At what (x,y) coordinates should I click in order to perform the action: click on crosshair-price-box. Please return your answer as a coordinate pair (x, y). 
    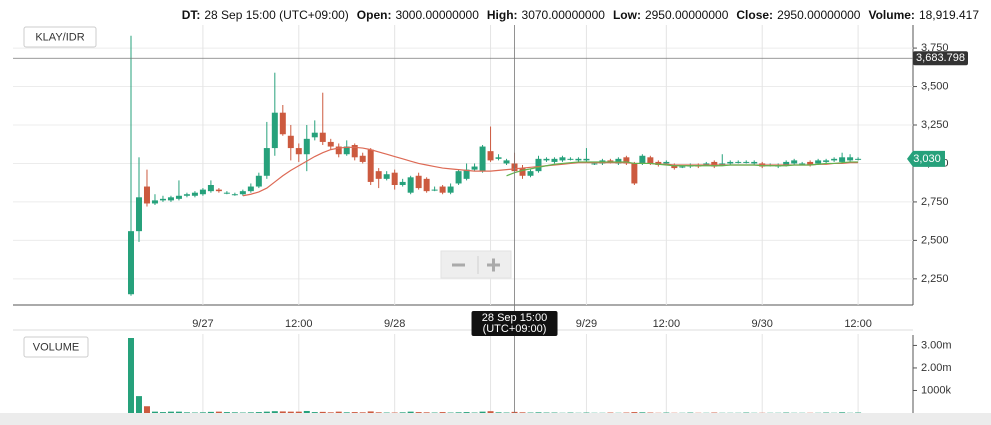
    Looking at the image, I should click on (940, 58).